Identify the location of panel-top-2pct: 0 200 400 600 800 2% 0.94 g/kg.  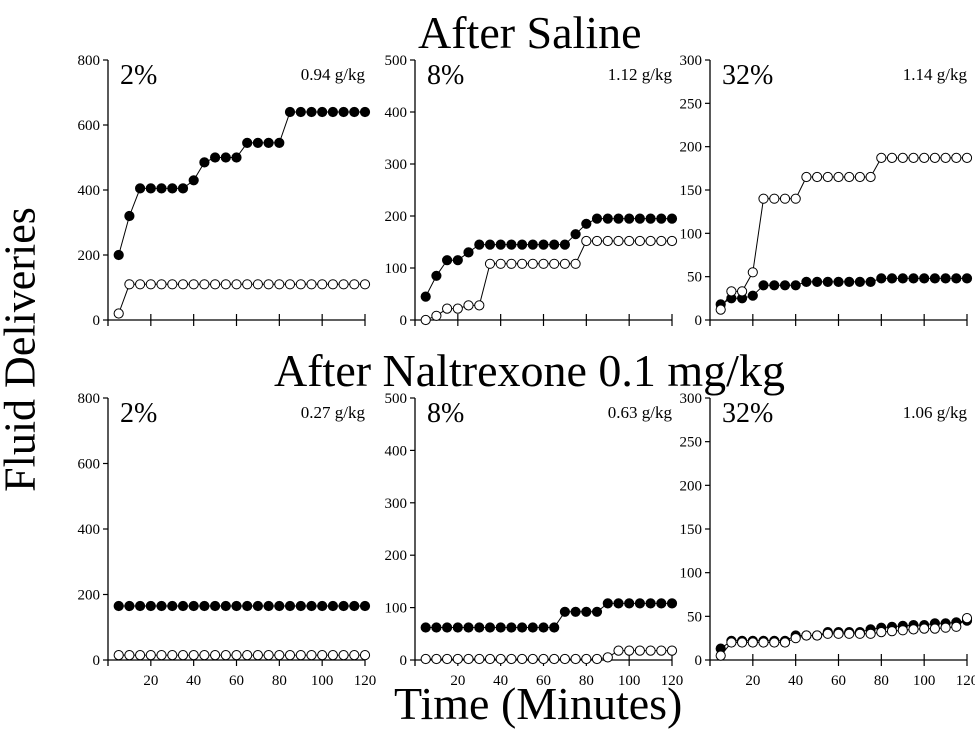
(224, 191).